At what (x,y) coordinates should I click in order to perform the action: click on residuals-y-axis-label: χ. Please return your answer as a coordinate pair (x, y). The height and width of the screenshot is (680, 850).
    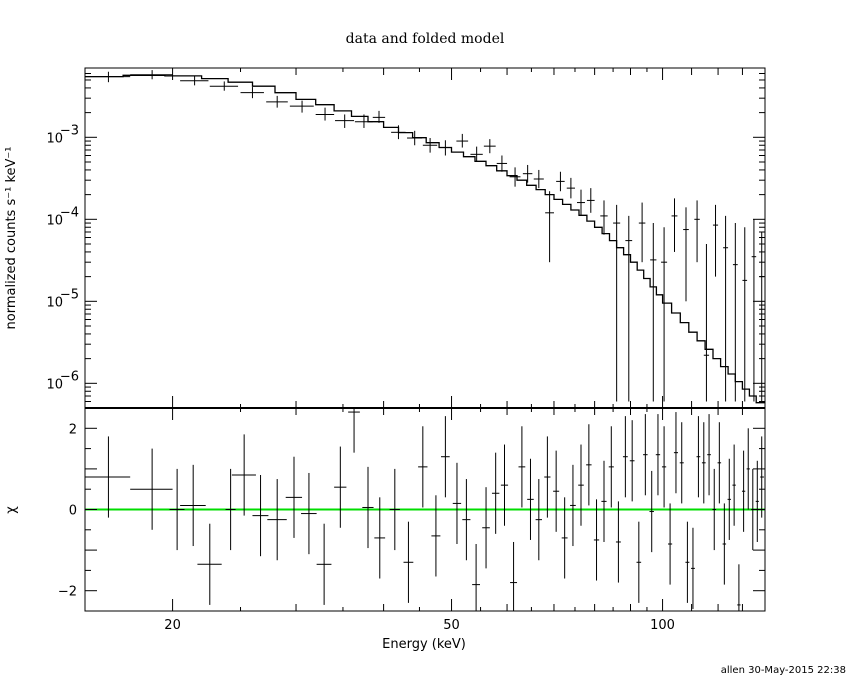
    Looking at the image, I should click on (11, 510).